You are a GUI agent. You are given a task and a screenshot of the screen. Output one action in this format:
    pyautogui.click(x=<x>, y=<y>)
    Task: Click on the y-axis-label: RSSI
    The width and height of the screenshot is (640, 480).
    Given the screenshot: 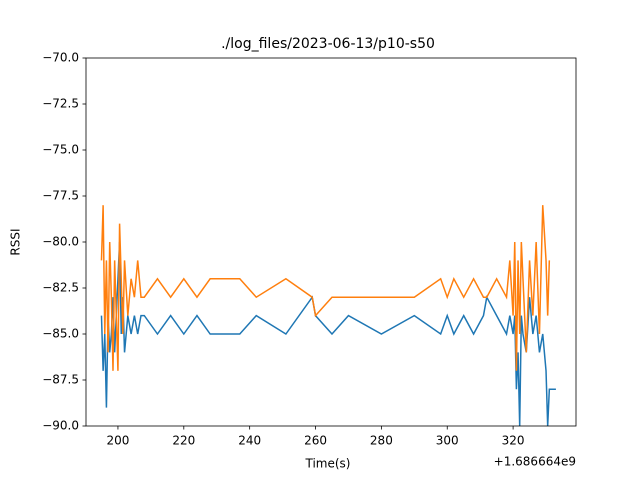 What is the action you would take?
    pyautogui.click(x=16, y=241)
    